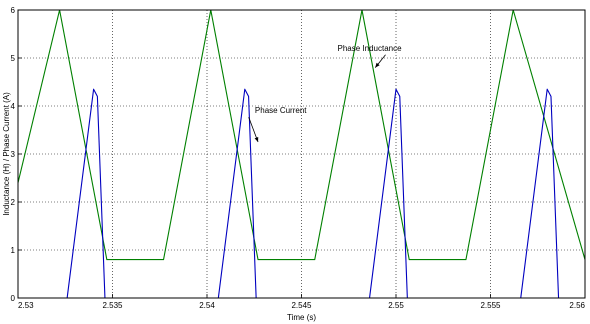 This screenshot has height=324, width=590. Describe the element at coordinates (13, 154) in the screenshot. I see `y-tick-label: 3` at that location.